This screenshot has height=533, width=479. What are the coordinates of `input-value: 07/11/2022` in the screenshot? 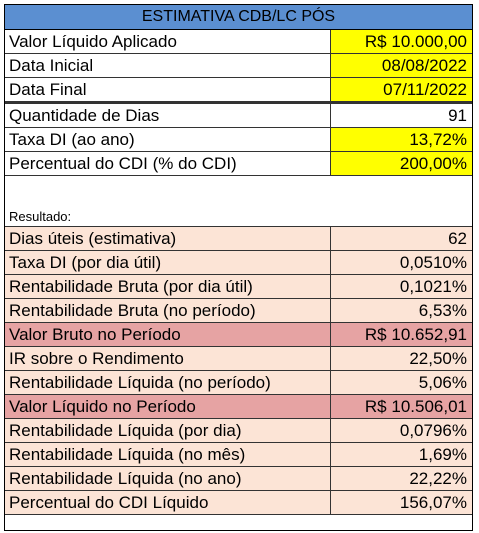 It's located at (401, 89).